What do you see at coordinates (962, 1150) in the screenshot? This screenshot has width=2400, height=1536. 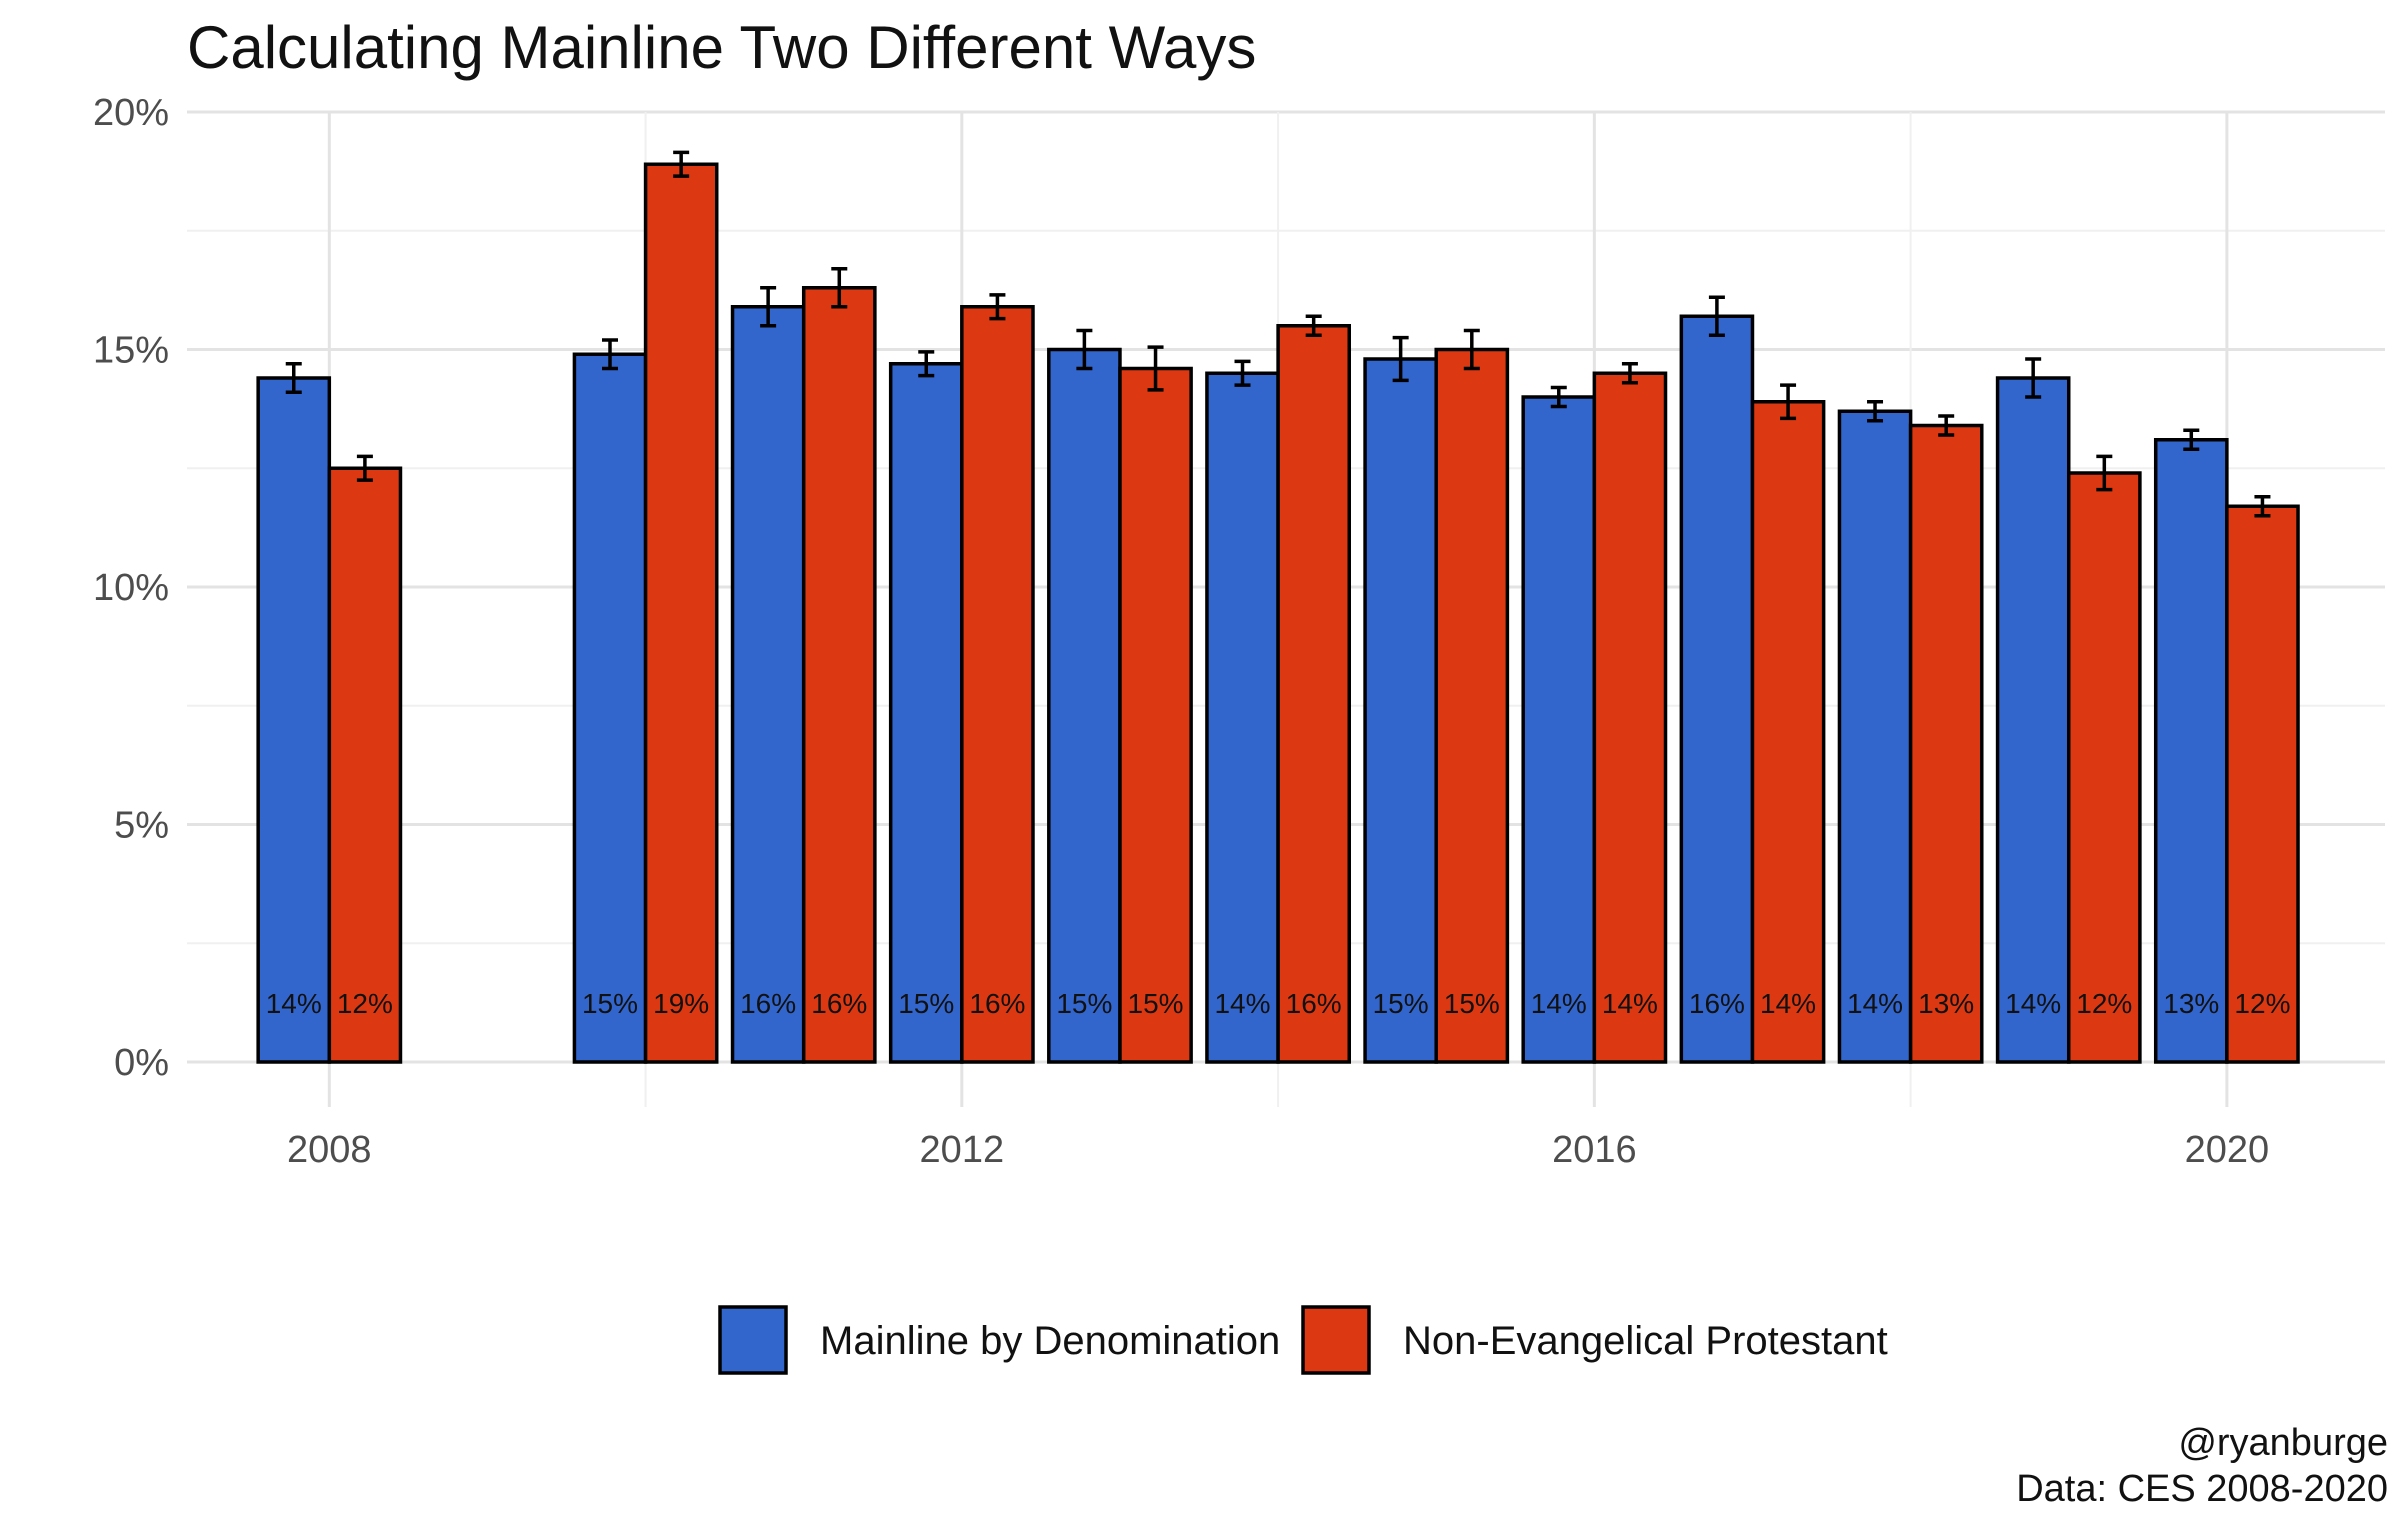 I see `x-tick-label: 2012` at bounding box center [962, 1150].